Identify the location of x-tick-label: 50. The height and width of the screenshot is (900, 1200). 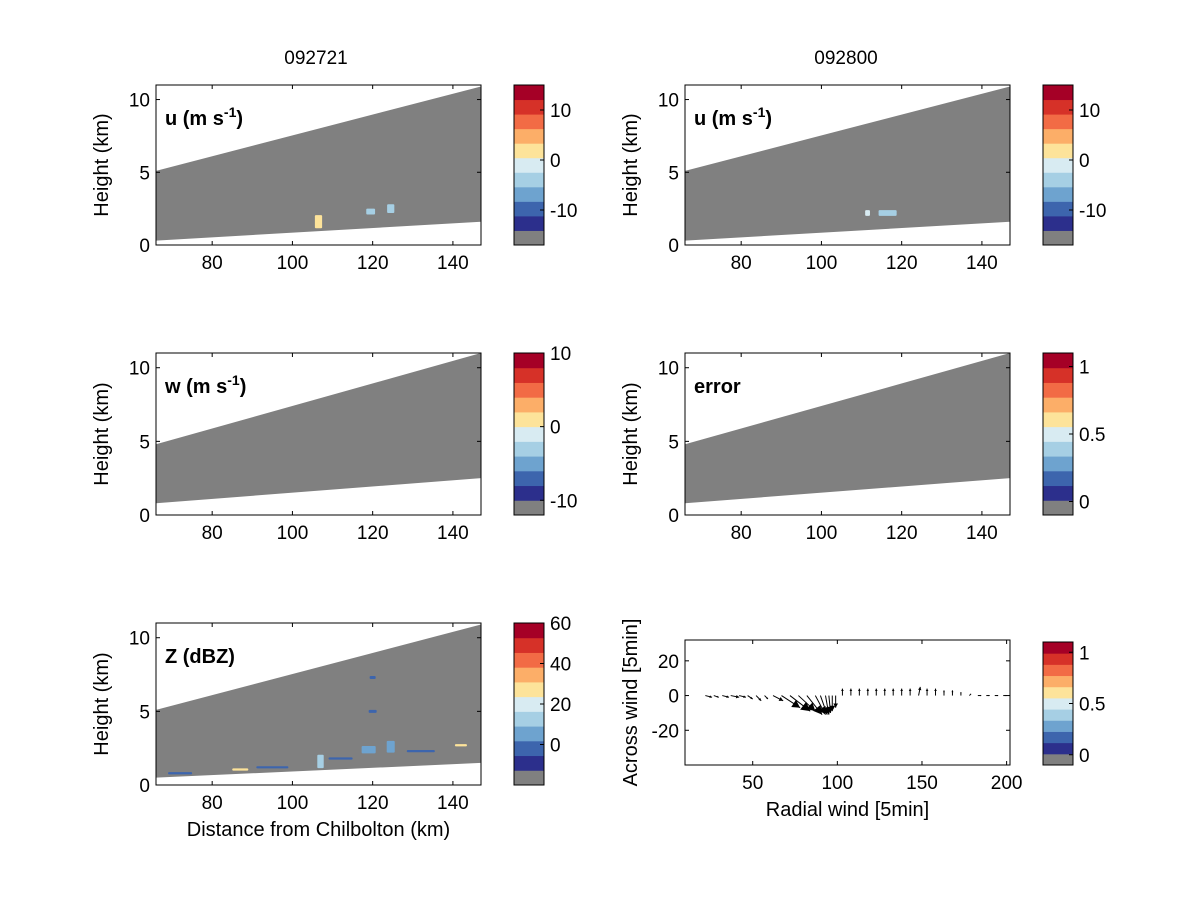
(752, 783).